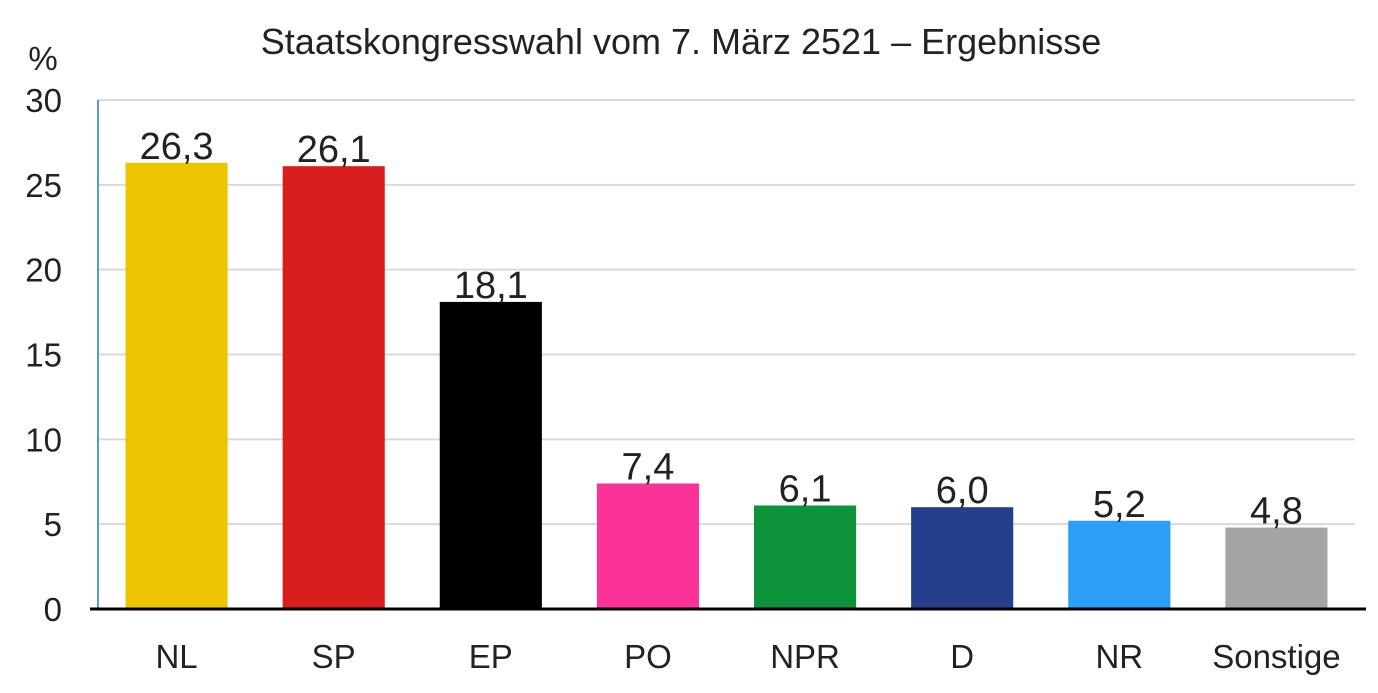 This screenshot has height=693, width=1378. I want to click on y-tick-label: 15, so click(43, 355).